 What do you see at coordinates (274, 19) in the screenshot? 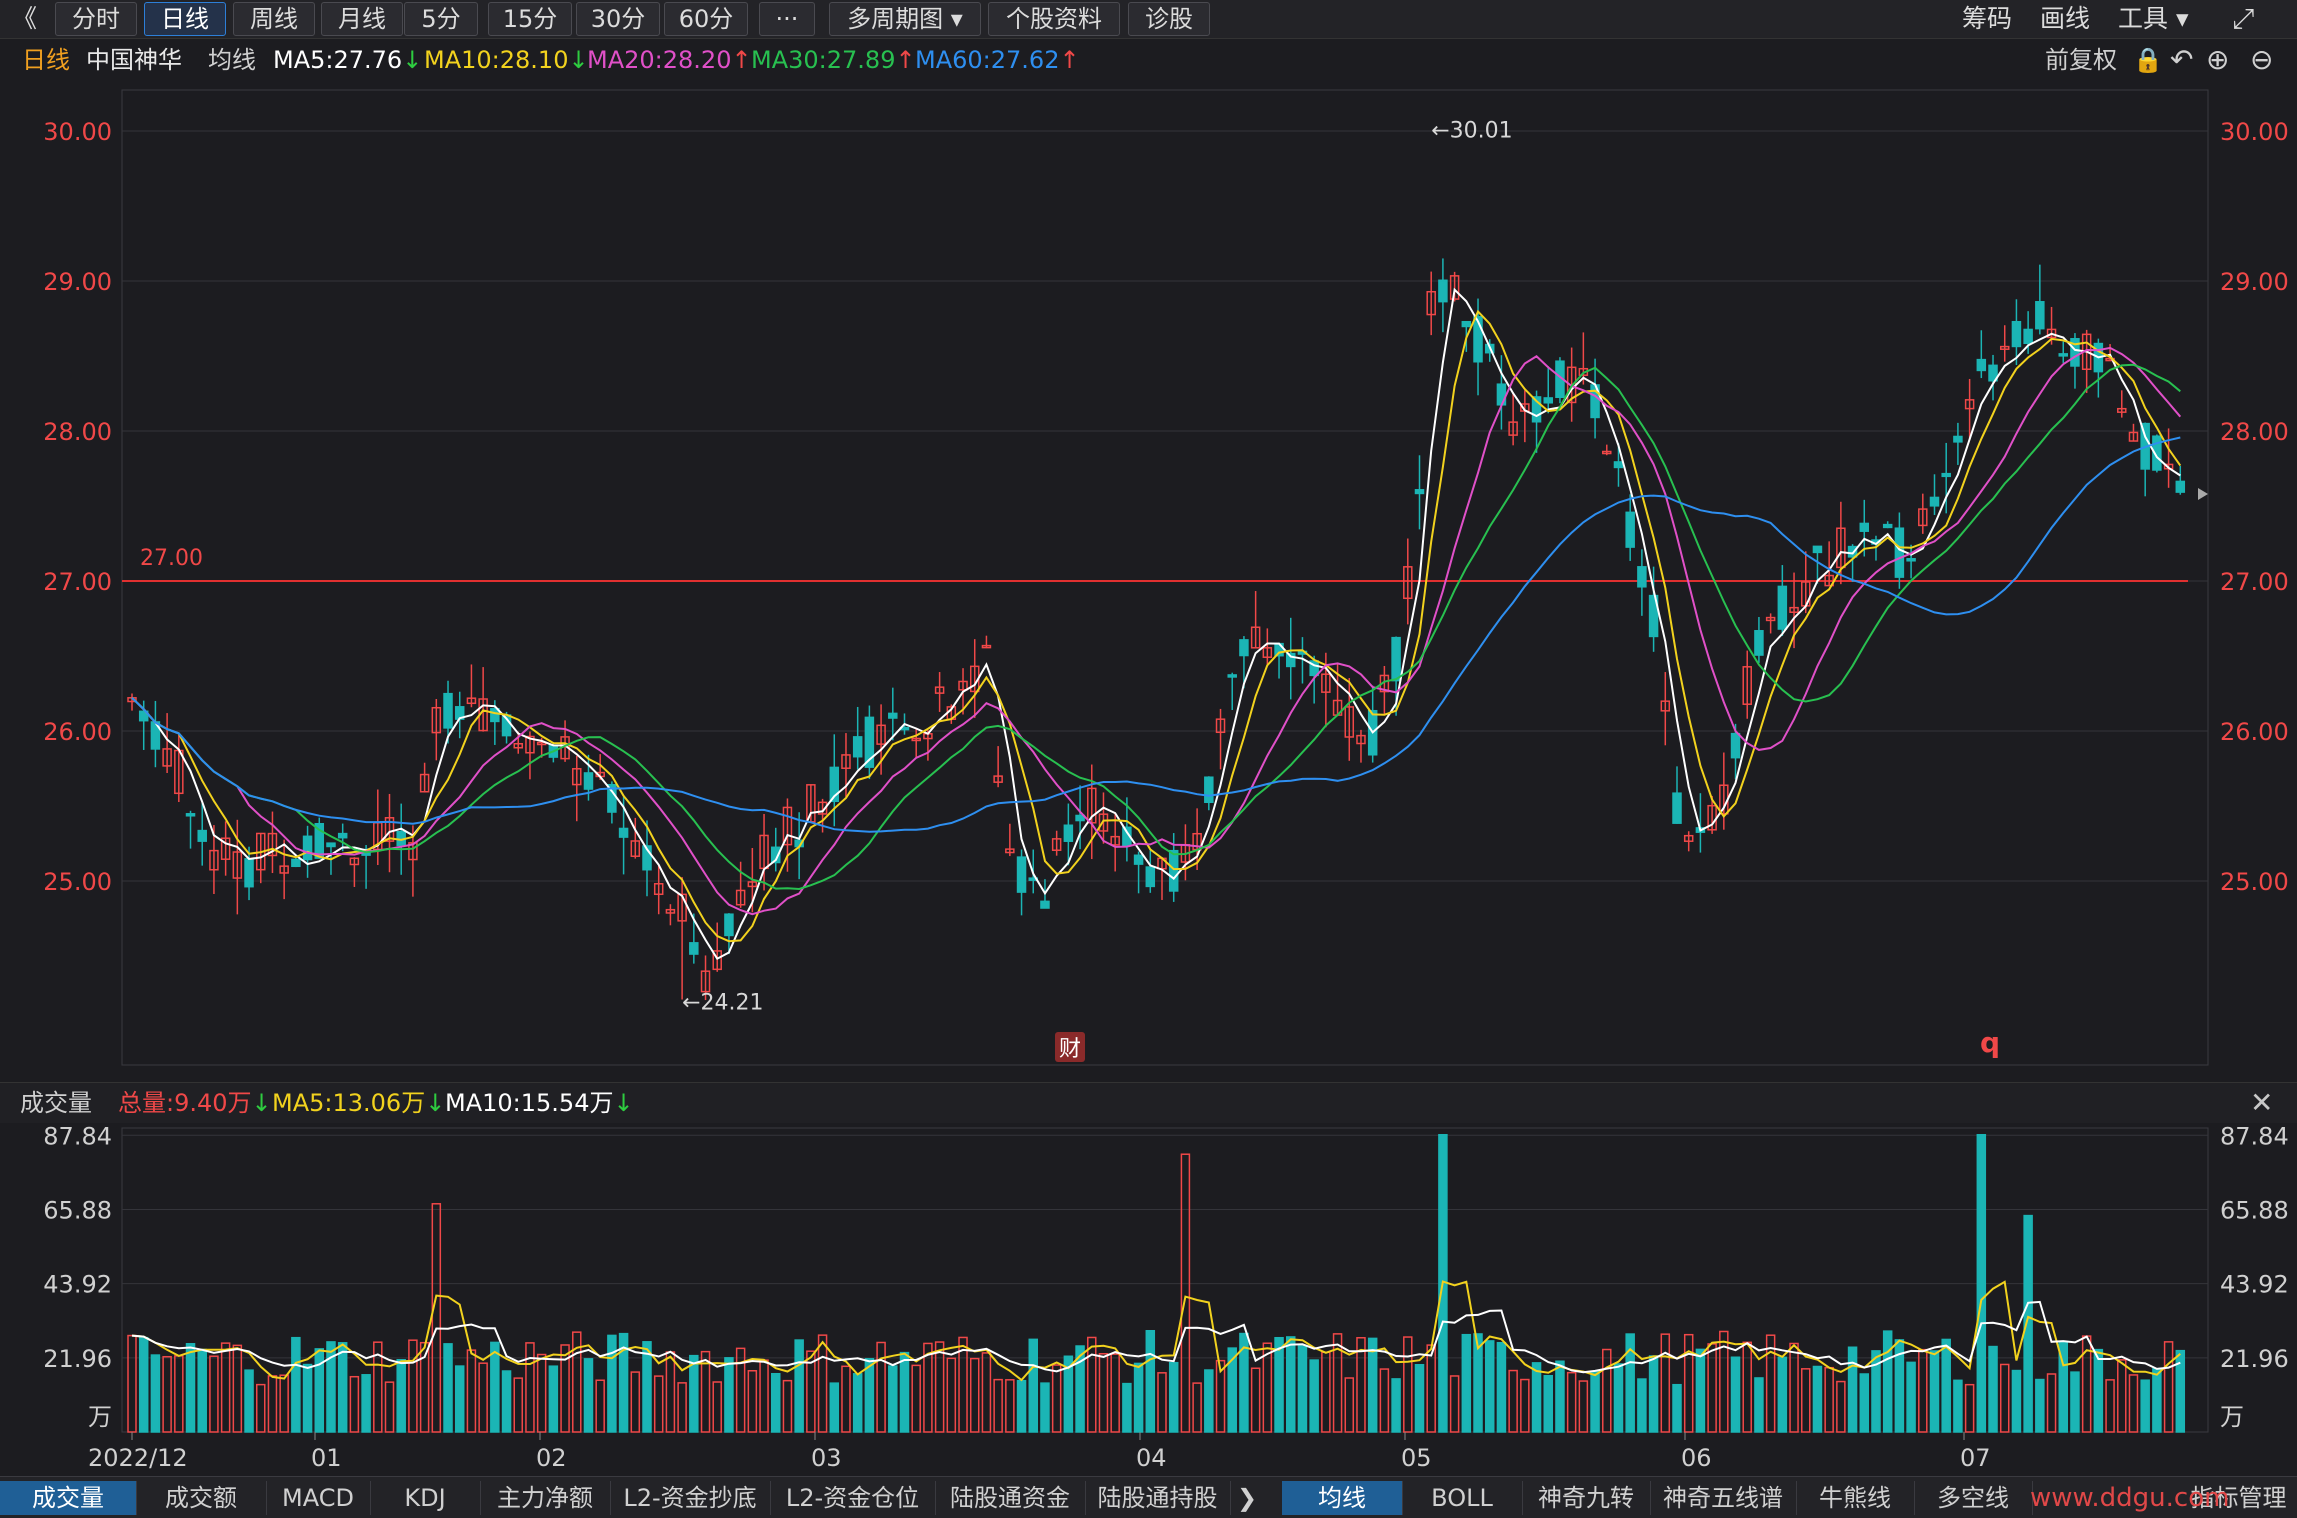
I see `toolbar-button-2: 周线` at bounding box center [274, 19].